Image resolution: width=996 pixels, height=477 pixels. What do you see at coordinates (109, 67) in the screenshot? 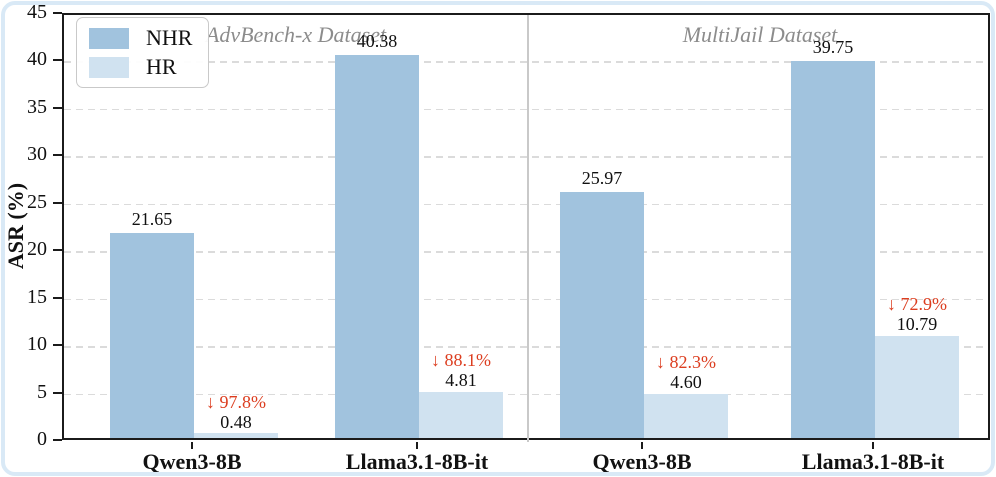
I see `legend-swatch-hr-icon` at bounding box center [109, 67].